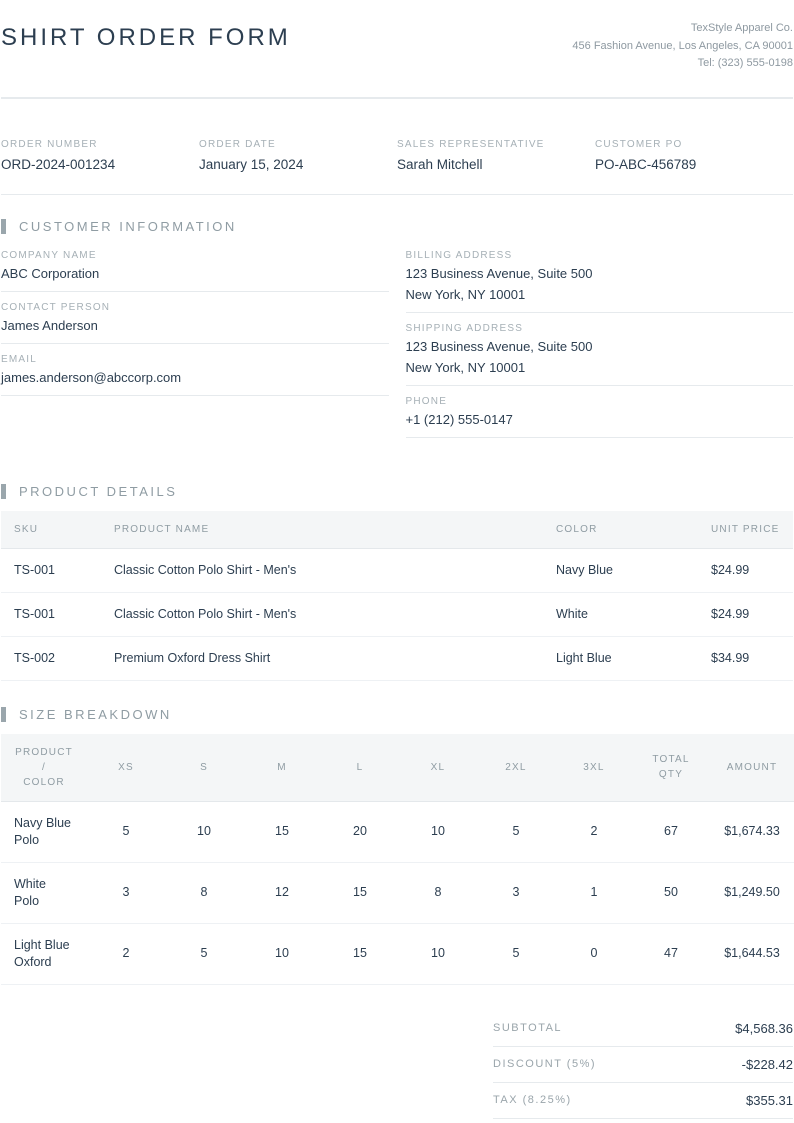 Image resolution: width=794 pixels, height=1123 pixels. Describe the element at coordinates (195, 271) in the screenshot. I see `company-name-field: COMPANY NAME ABC Corporation` at that location.